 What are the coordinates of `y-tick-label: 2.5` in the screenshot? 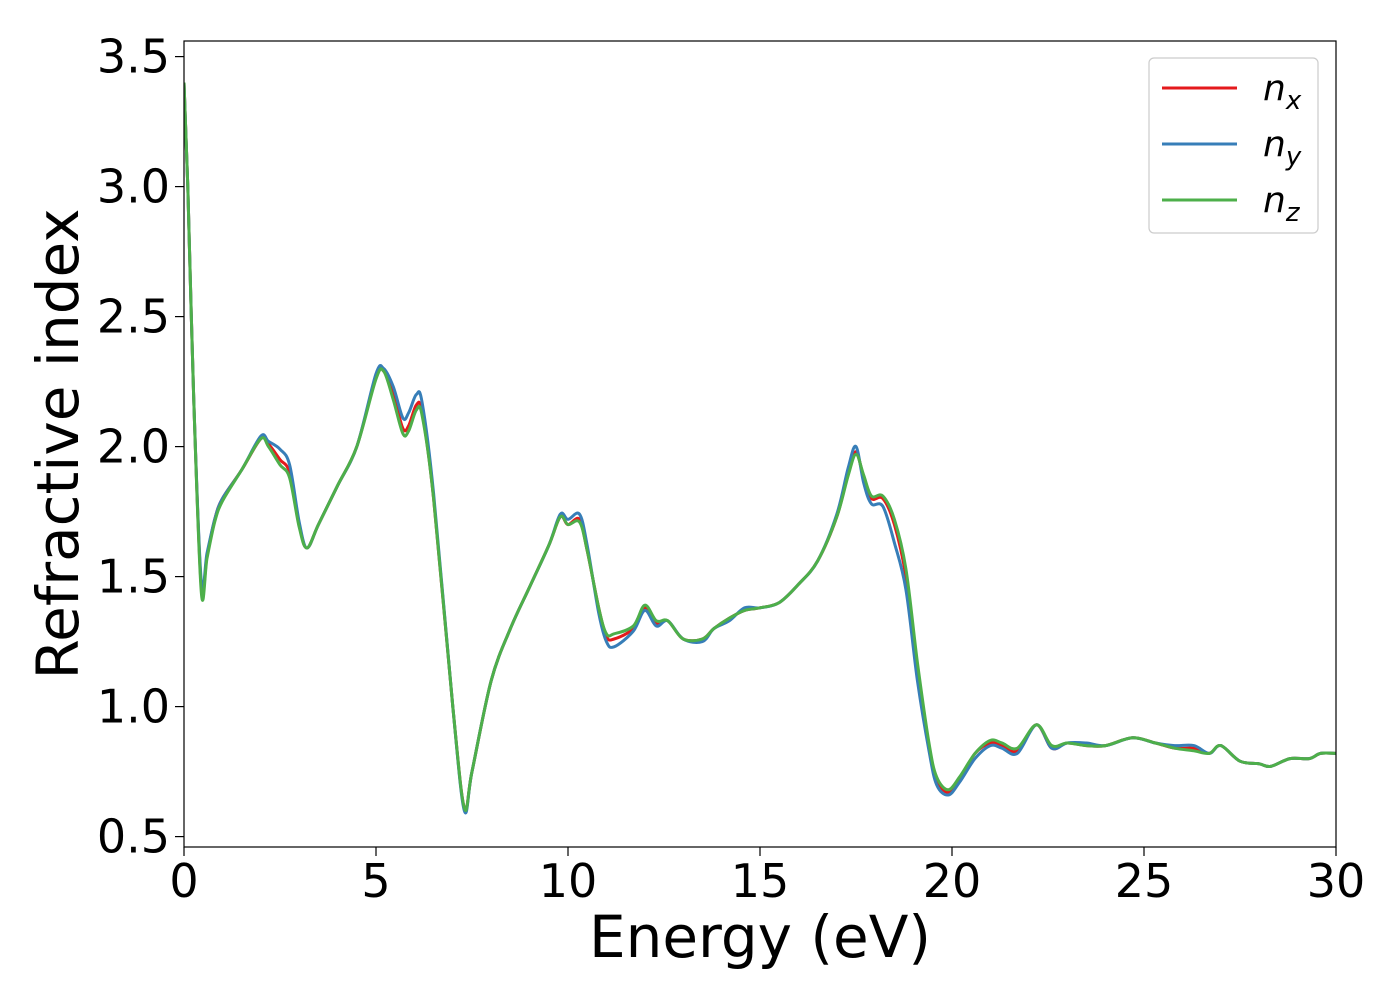 It's located at (133, 317).